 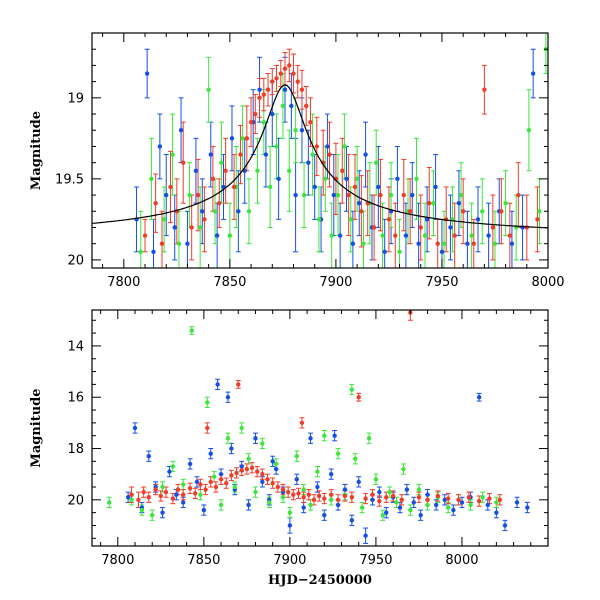 I want to click on y-tick-label: 14, so click(x=75, y=346).